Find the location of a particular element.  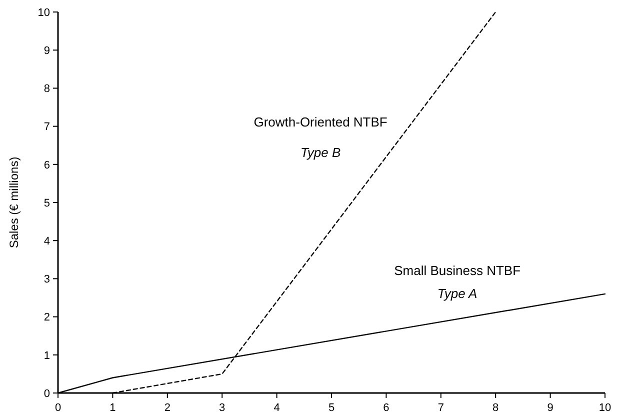

x-tick-label: 3 is located at coordinates (222, 408).